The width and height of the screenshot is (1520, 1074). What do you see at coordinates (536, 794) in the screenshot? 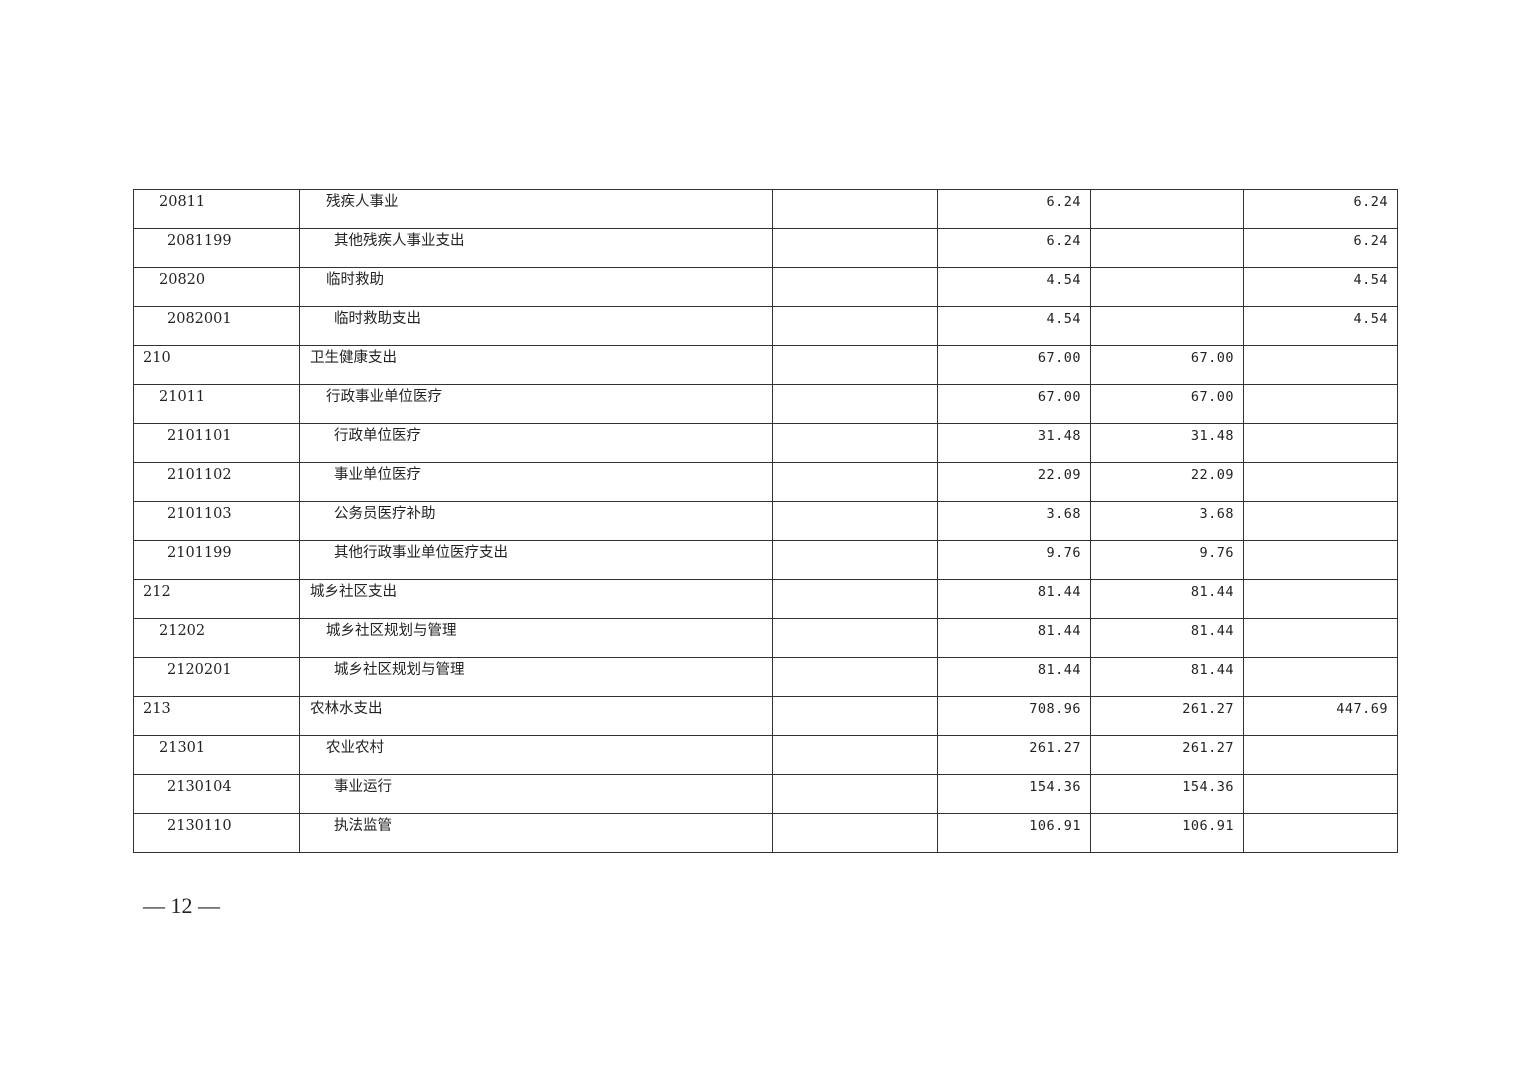
I see `name-cell: 事业运行` at bounding box center [536, 794].